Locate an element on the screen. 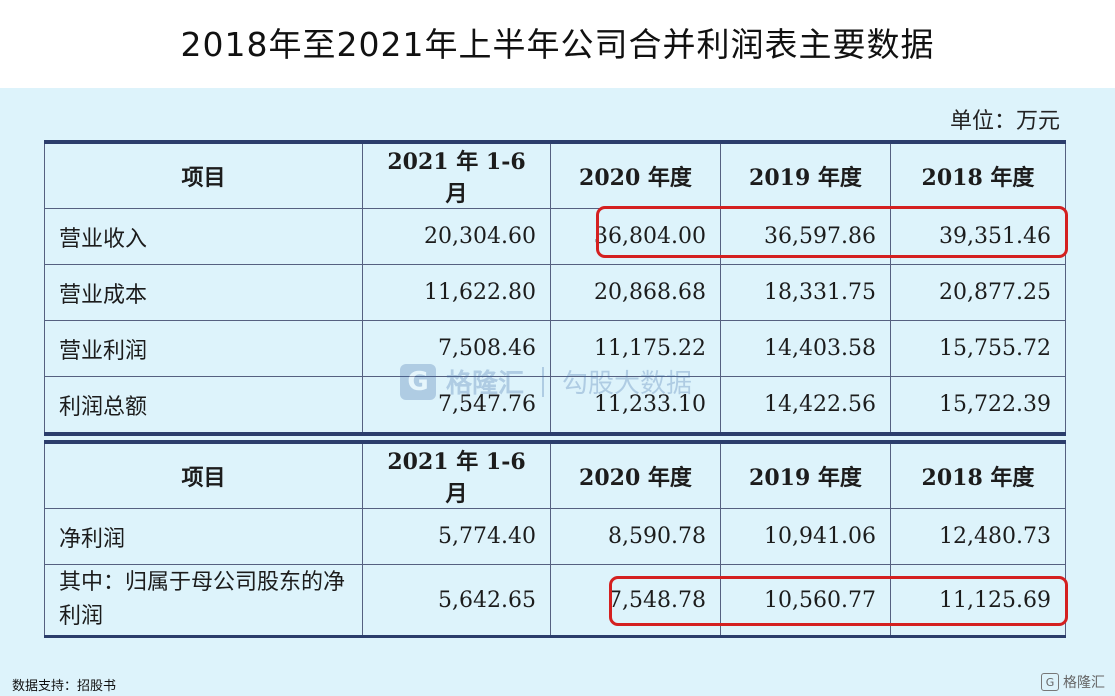 The image size is (1115, 696). cell-value: 7,508.46 is located at coordinates (456, 348).